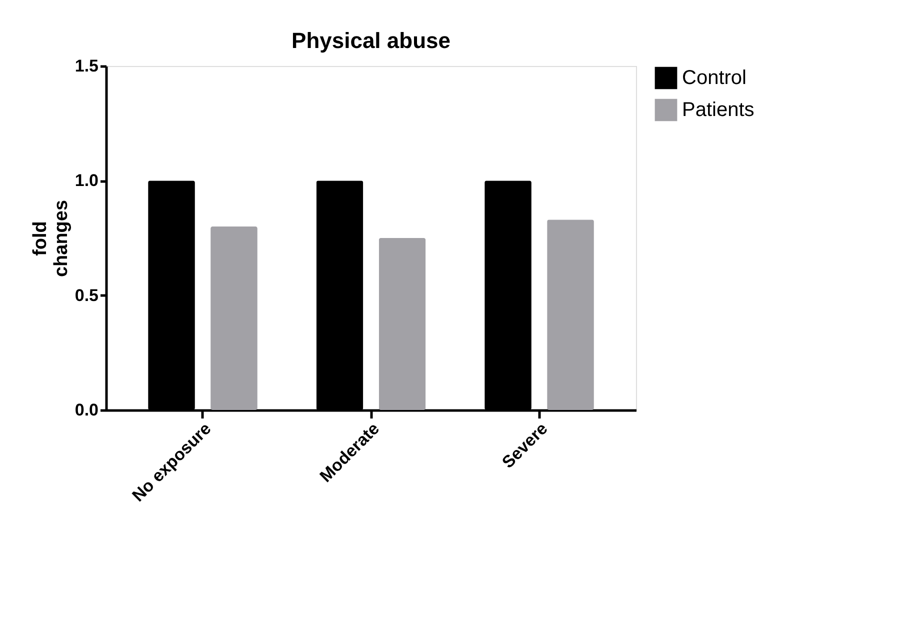  What do you see at coordinates (86, 410) in the screenshot?
I see `y-tick-label: 0.0` at bounding box center [86, 410].